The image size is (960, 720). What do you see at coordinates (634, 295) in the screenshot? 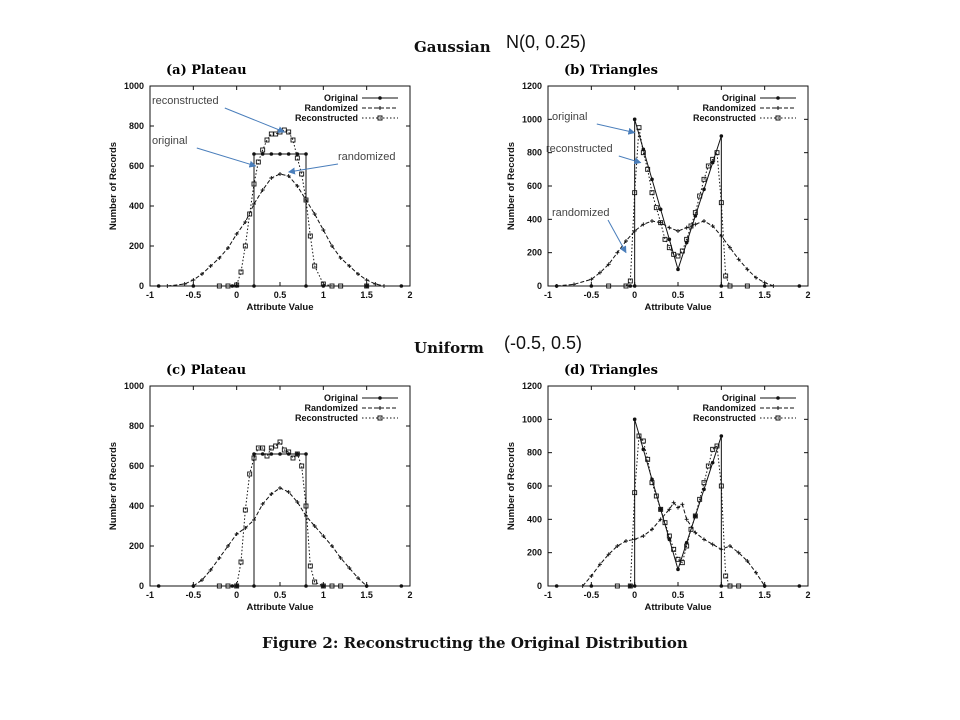
I see `x-tick-label: 0` at bounding box center [634, 295].